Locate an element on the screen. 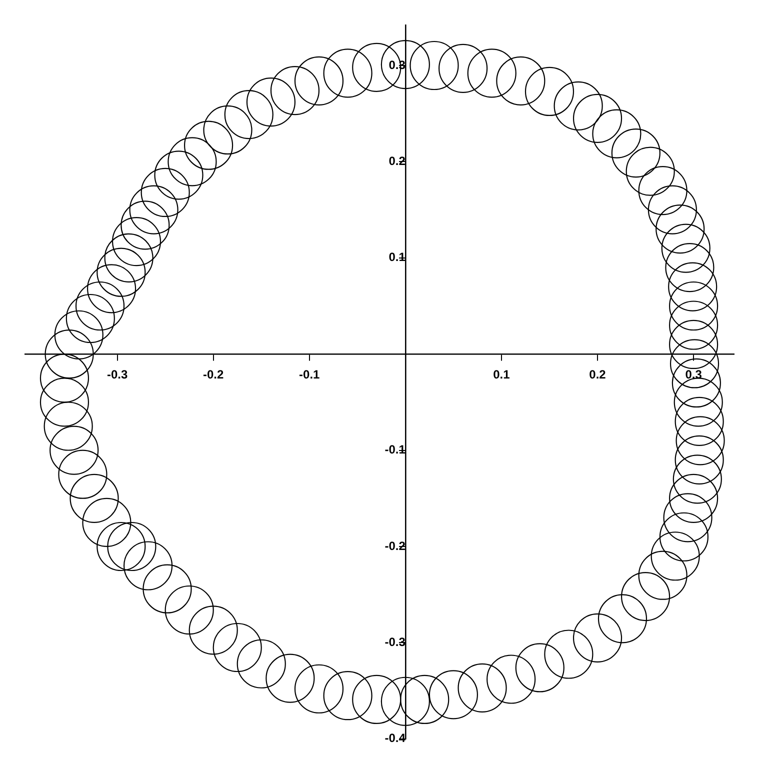  x-tick-label: -0.1 is located at coordinates (309, 375).